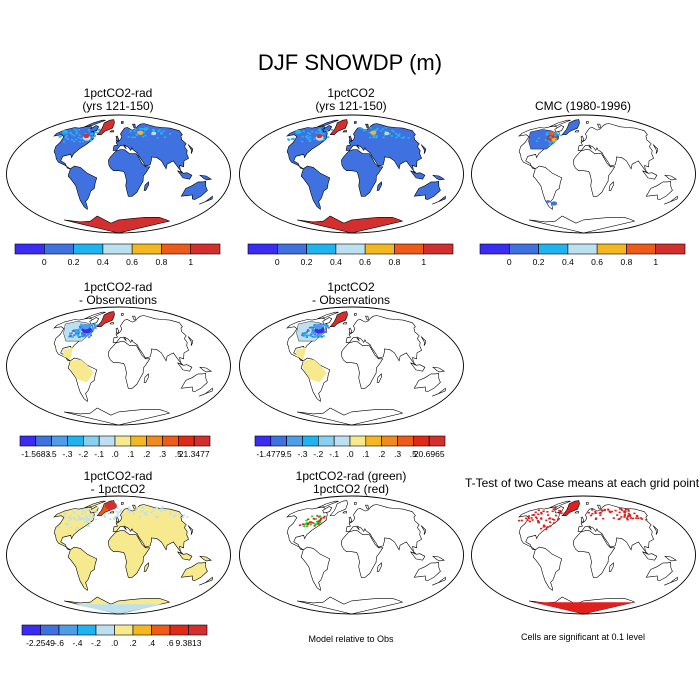 The height and width of the screenshot is (700, 700). What do you see at coordinates (146, 567) in the screenshot?
I see `continent-madagascar` at bounding box center [146, 567].